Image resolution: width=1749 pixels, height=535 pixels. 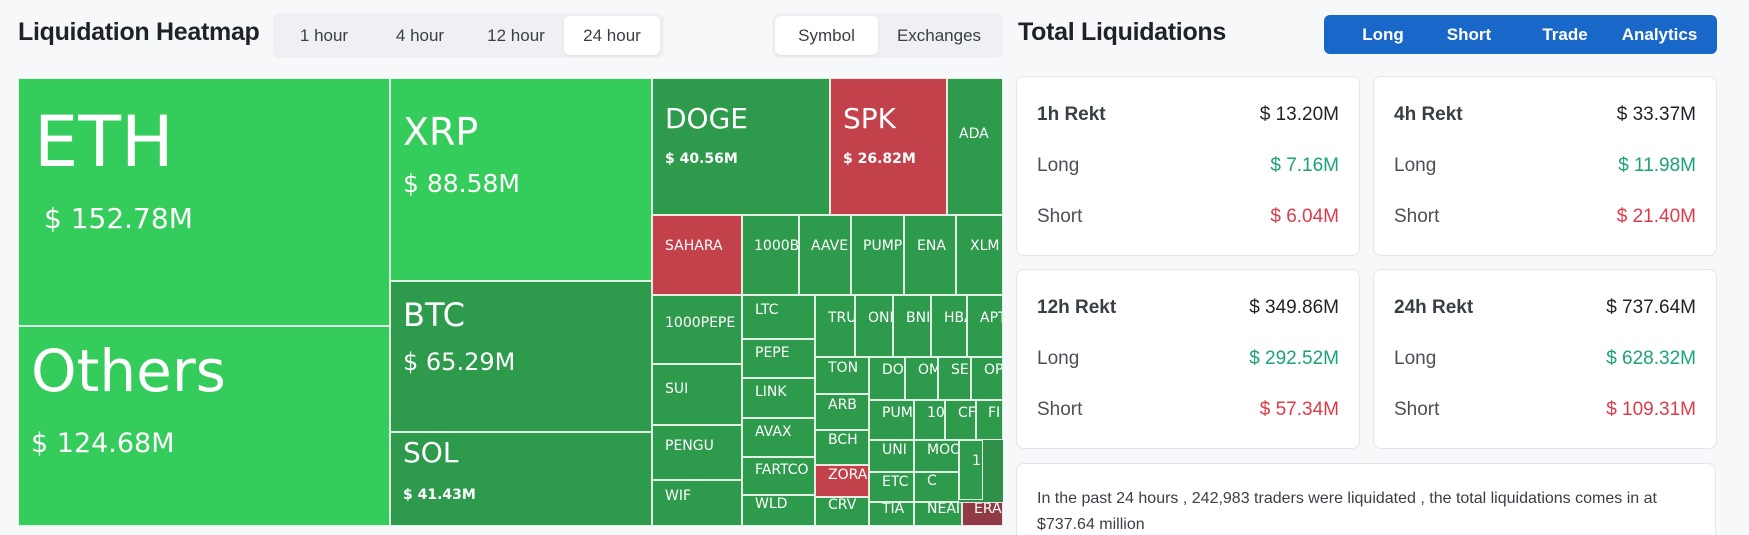 I want to click on heatmap-cell-do: DO, so click(x=887, y=378).